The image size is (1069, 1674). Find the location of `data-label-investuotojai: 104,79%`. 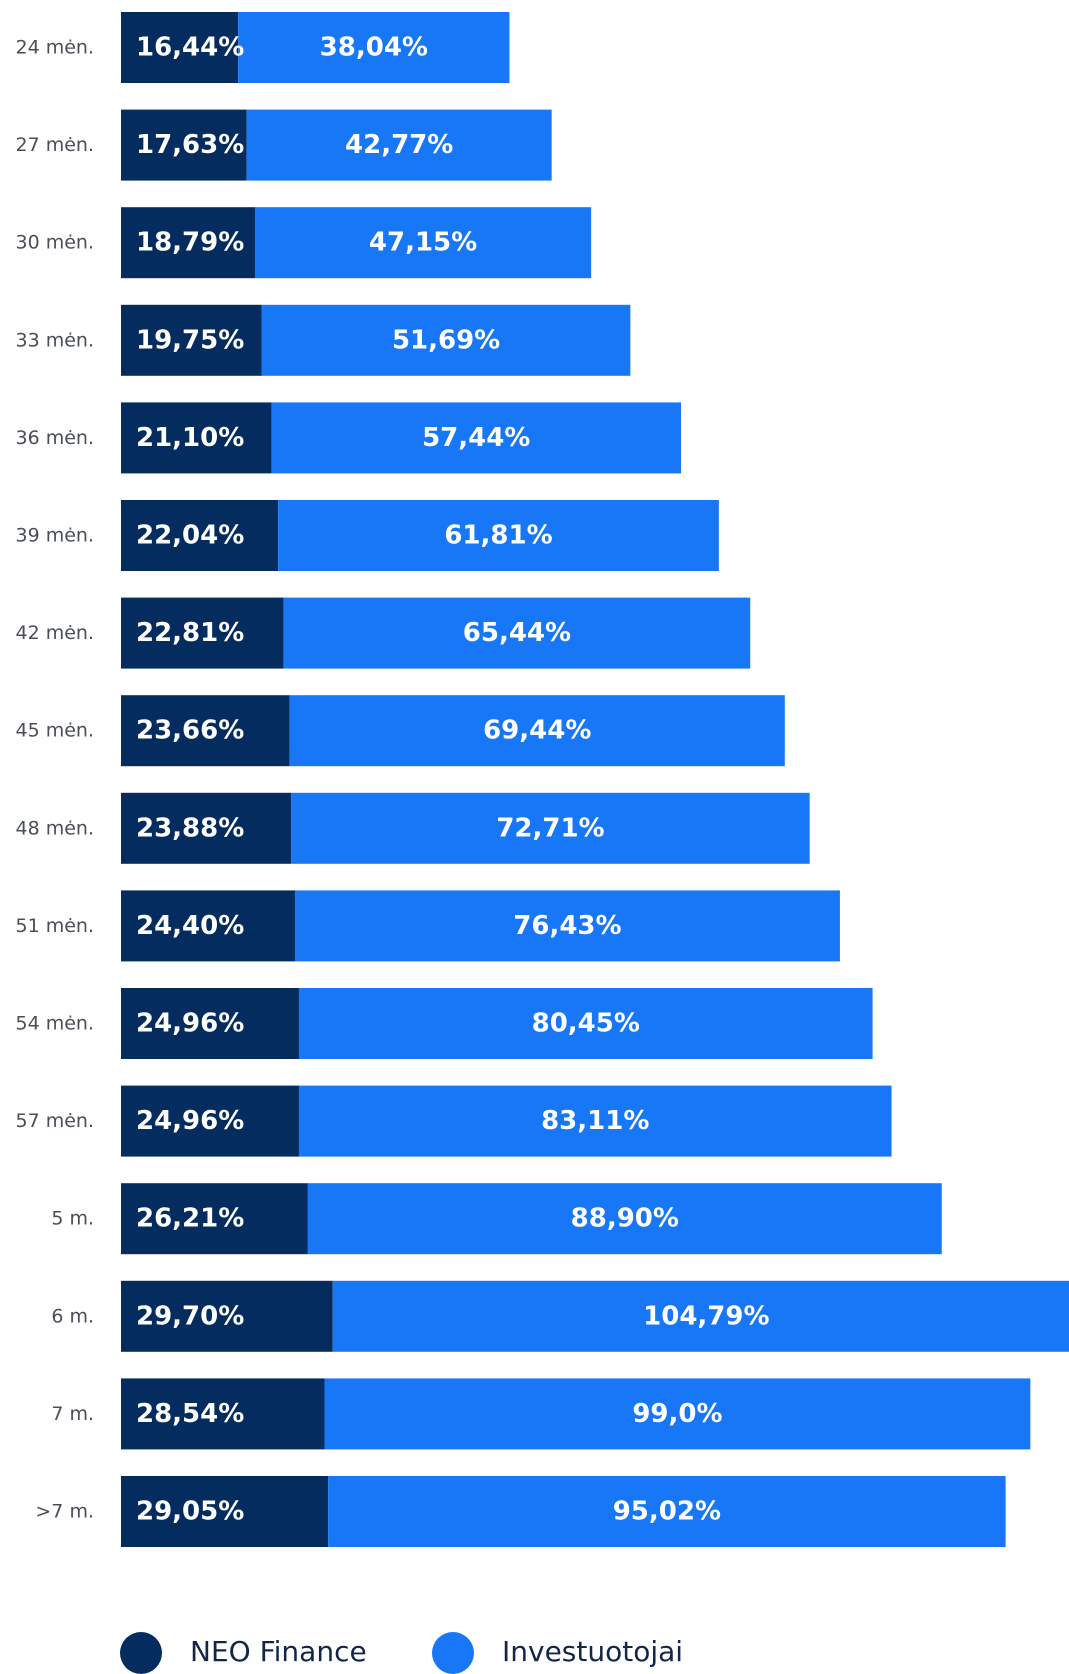

data-label-investuotojai: 104,79% is located at coordinates (706, 1316).